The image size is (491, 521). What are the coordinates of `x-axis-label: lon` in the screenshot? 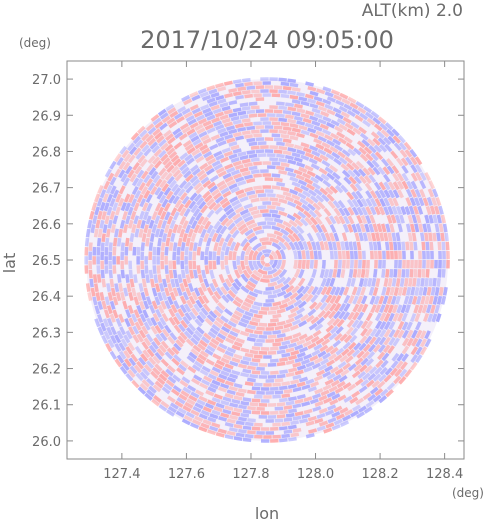 It's located at (267, 512).